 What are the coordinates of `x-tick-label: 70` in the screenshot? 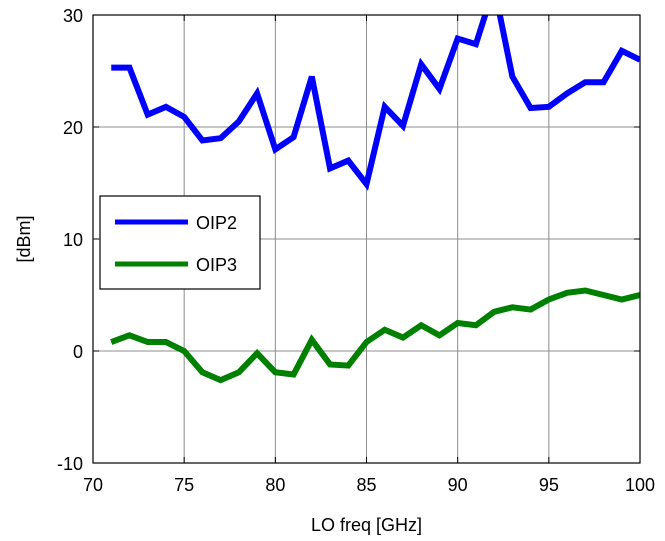 It's located at (93, 485).